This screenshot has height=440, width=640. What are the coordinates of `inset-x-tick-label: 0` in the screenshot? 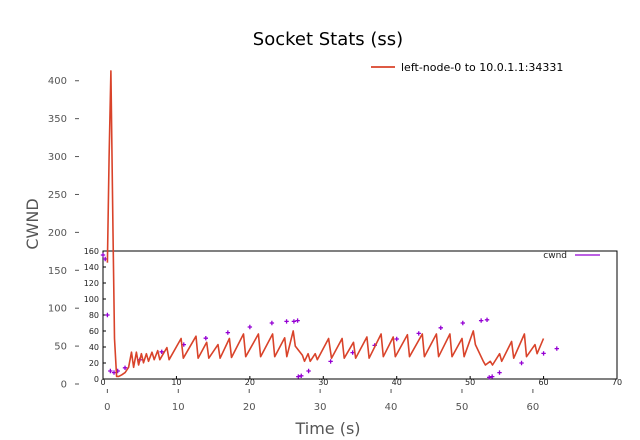 It's located at (102, 382).